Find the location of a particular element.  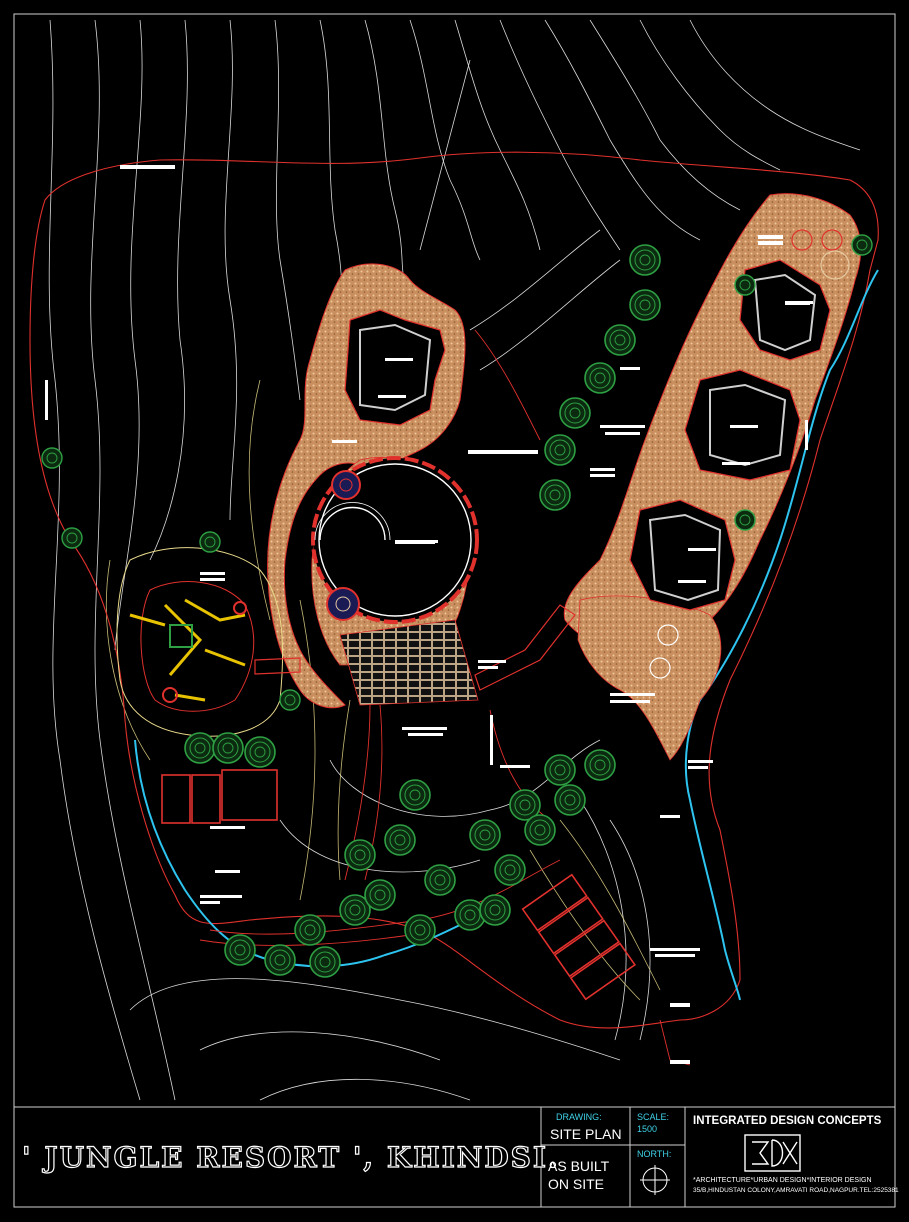

project-title: ' JUNGLE RESORT ', KHINDSI. is located at coordinates (290, 1157).